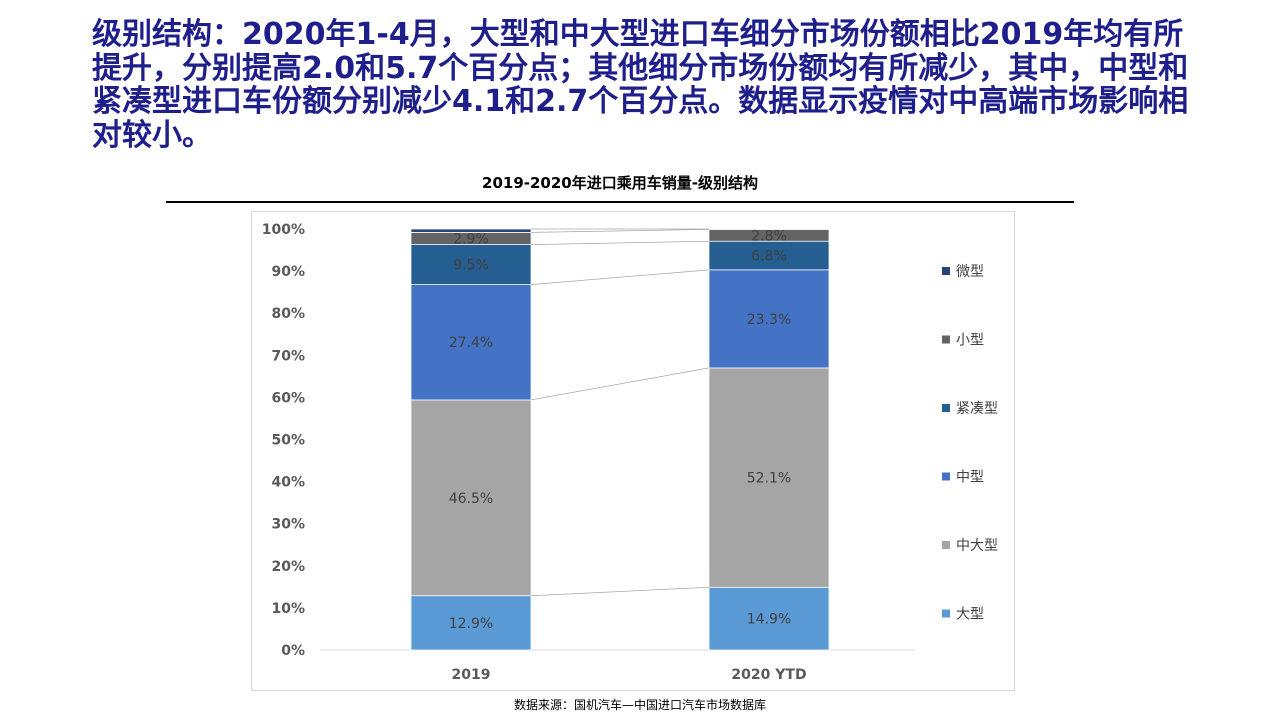  What do you see at coordinates (288, 609) in the screenshot?
I see `y-tick-label: 10%` at bounding box center [288, 609].